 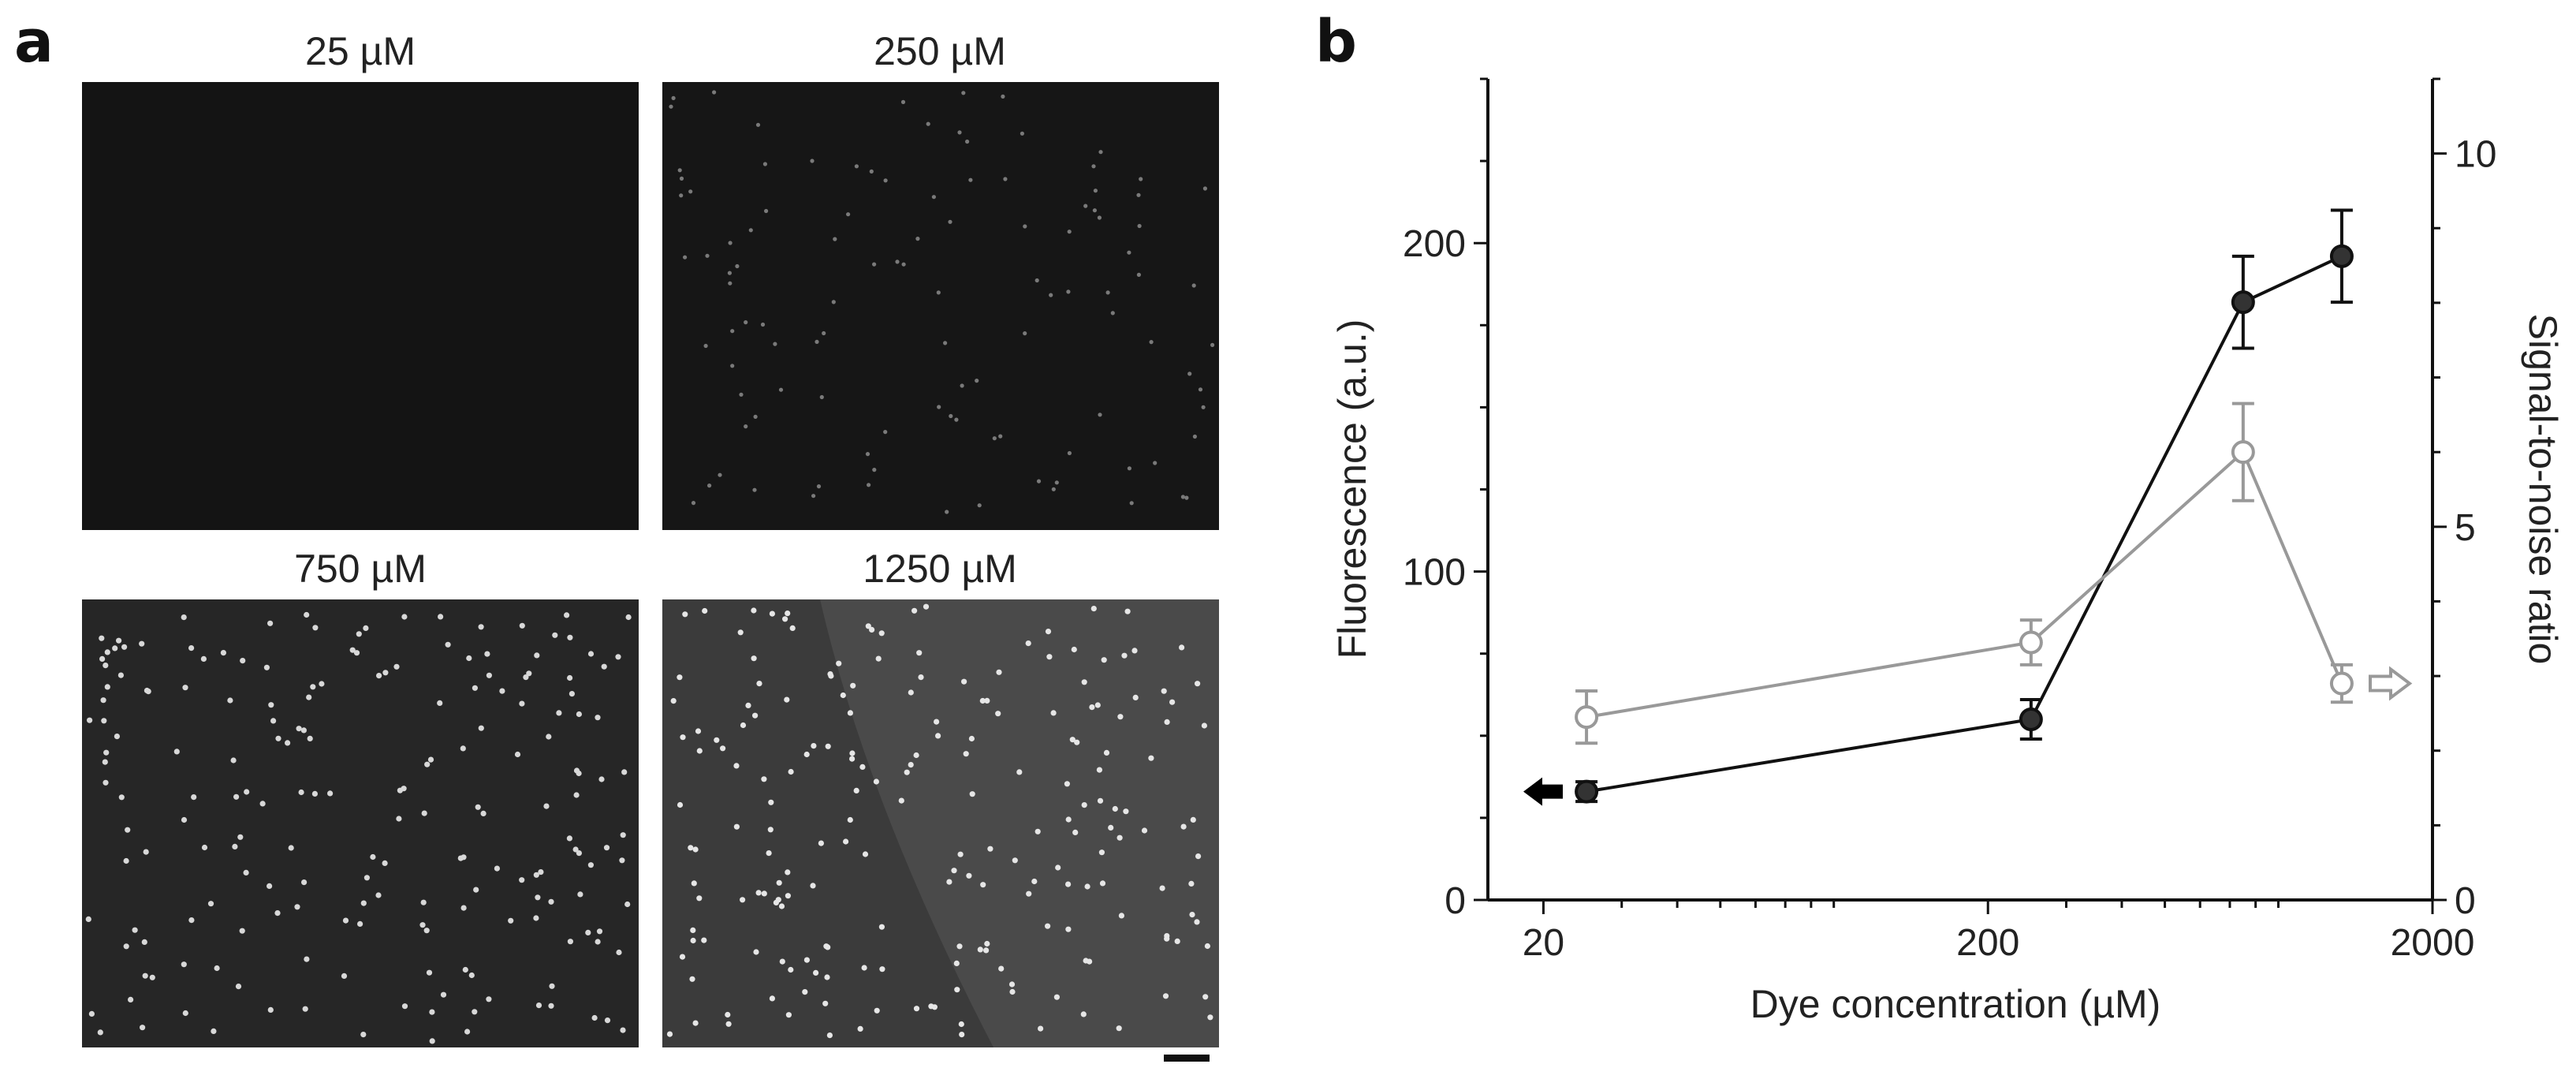 What do you see at coordinates (1965, 584) in the screenshot?
I see `series-2-line` at bounding box center [1965, 584].